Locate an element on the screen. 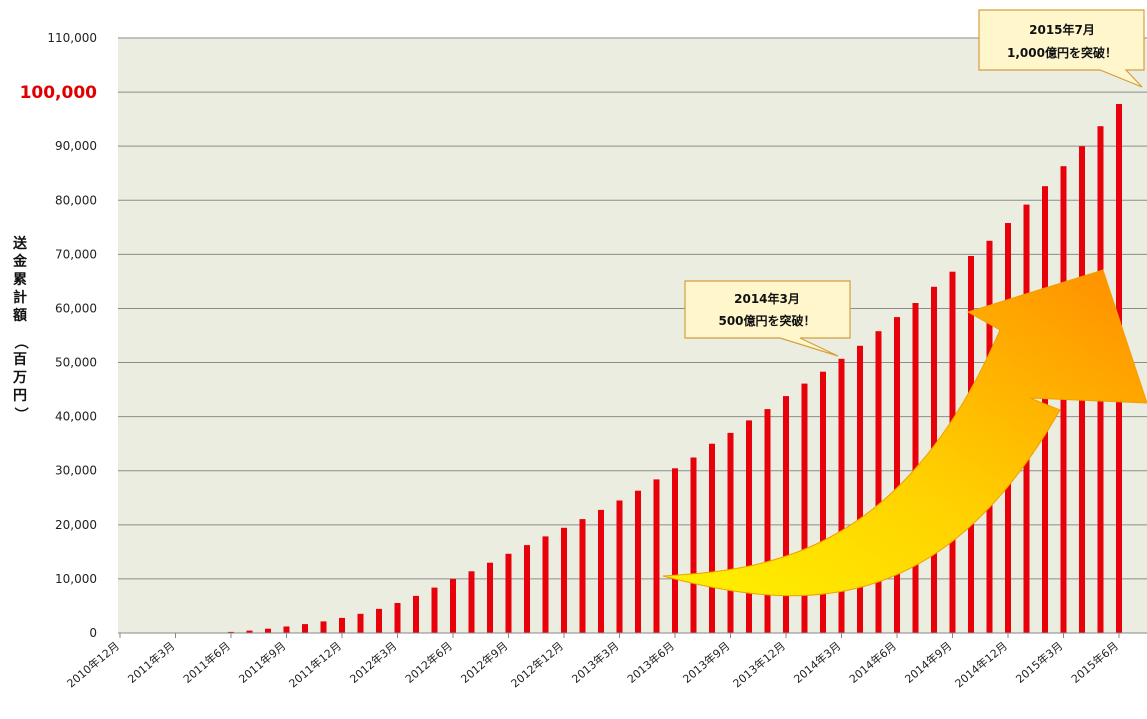 This screenshot has height=719, width=1147. x-tick-label: 2010年12月 is located at coordinates (93, 665).